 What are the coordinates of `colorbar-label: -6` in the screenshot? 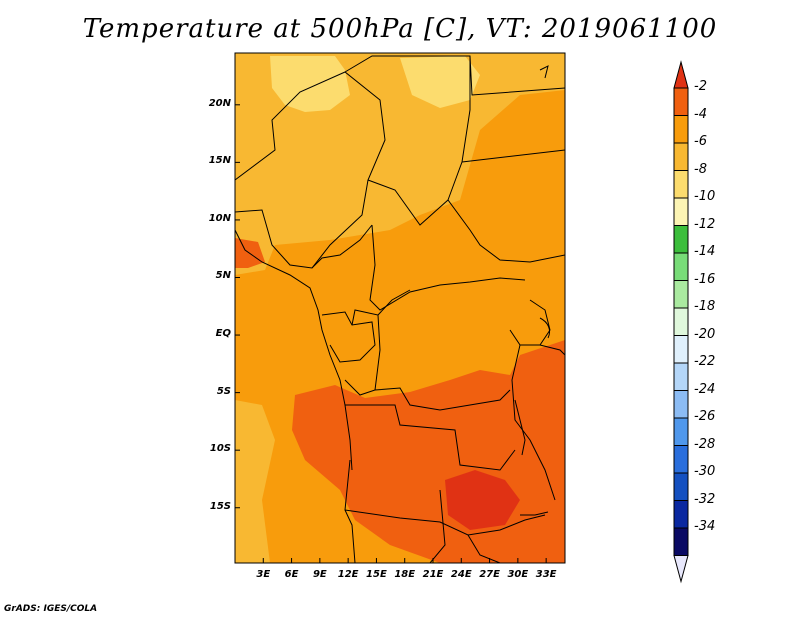 It's located at (700, 141).